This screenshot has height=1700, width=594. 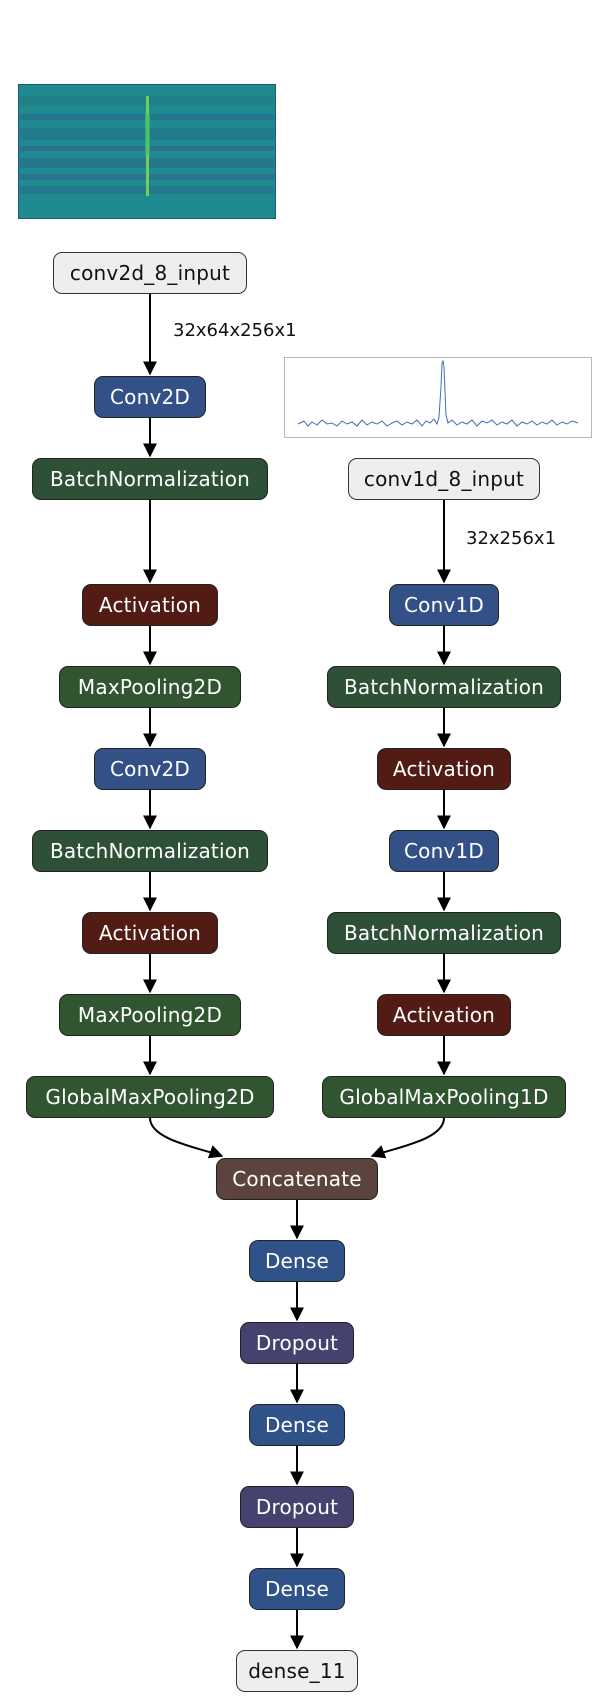 I want to click on node-dropout-2: Dropout, so click(x=297, y=1507).